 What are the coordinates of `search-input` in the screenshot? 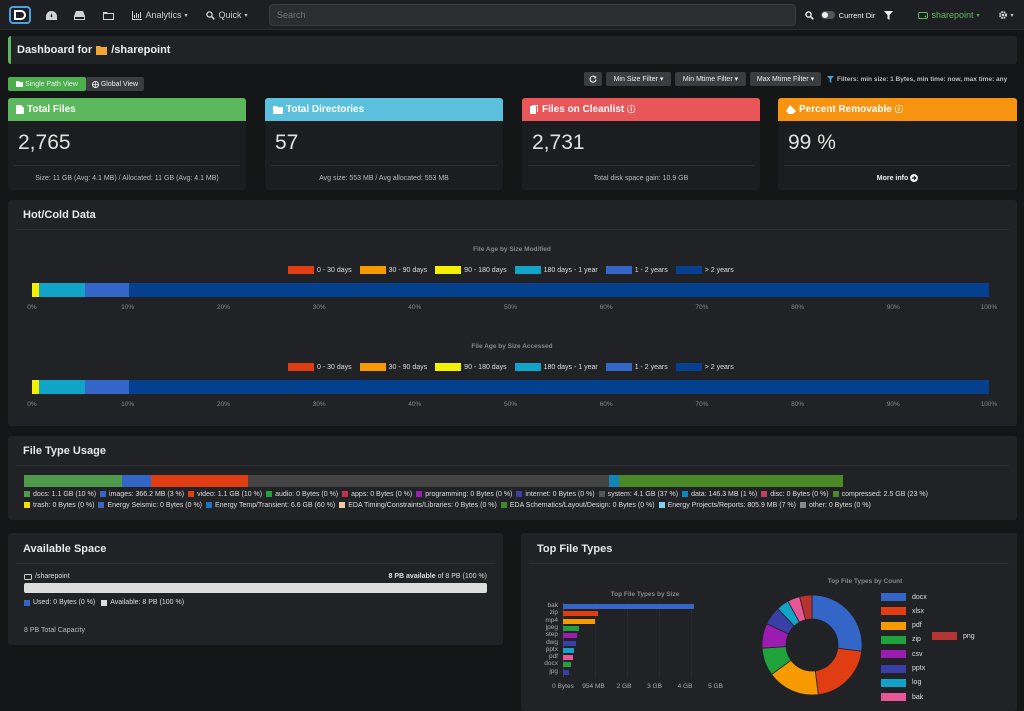 It's located at (532, 15).